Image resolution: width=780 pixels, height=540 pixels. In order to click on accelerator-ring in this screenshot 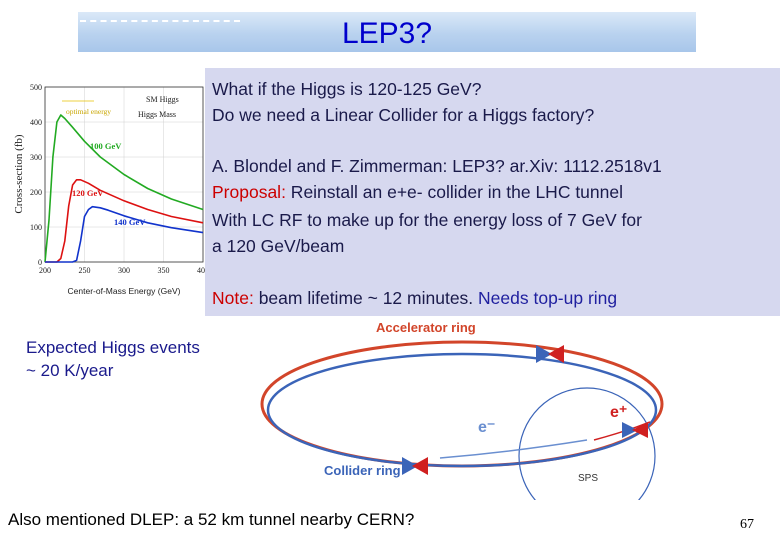, I will do `click(462, 404)`.